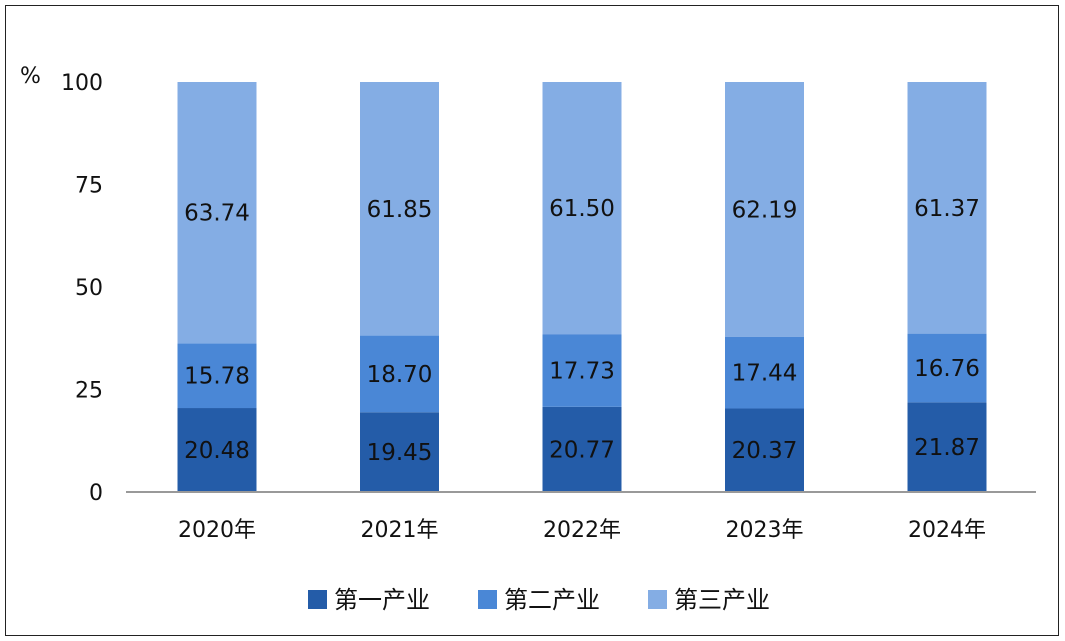 This screenshot has width=1065, height=641. I want to click on x-tick-label: 2022年, so click(582, 530).